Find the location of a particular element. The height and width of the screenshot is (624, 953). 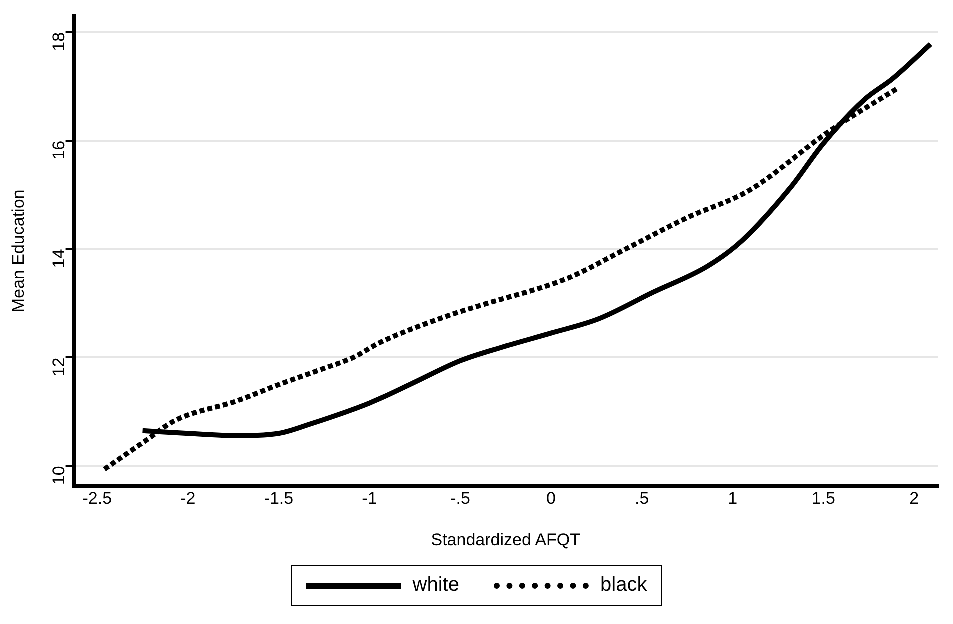

x-tick-label: 1 is located at coordinates (733, 498).